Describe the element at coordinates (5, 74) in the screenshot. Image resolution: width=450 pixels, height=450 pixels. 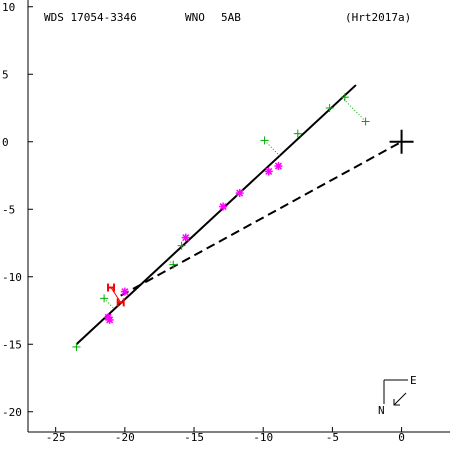
I see `y-tick-label: 5` at that location.